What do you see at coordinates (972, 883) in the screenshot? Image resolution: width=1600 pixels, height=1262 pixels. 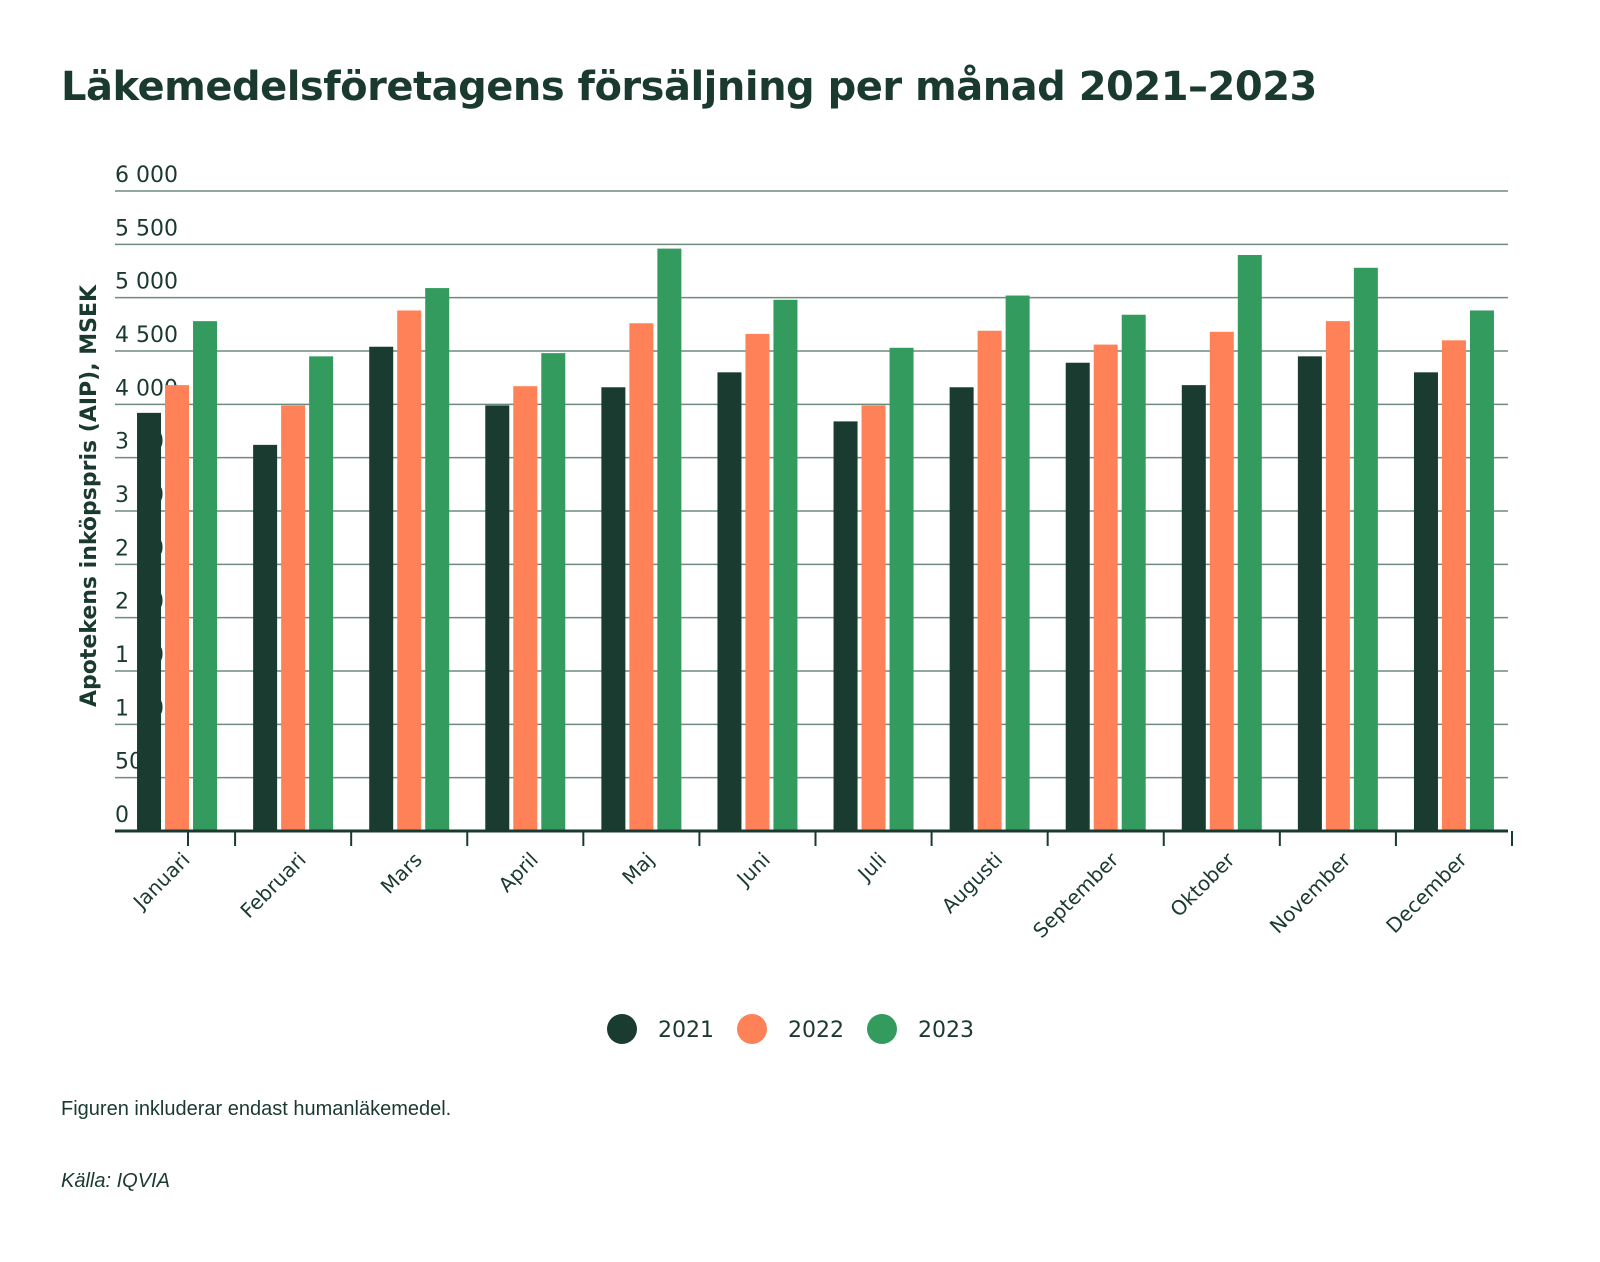 I see `x-tick-label: Augusti` at bounding box center [972, 883].